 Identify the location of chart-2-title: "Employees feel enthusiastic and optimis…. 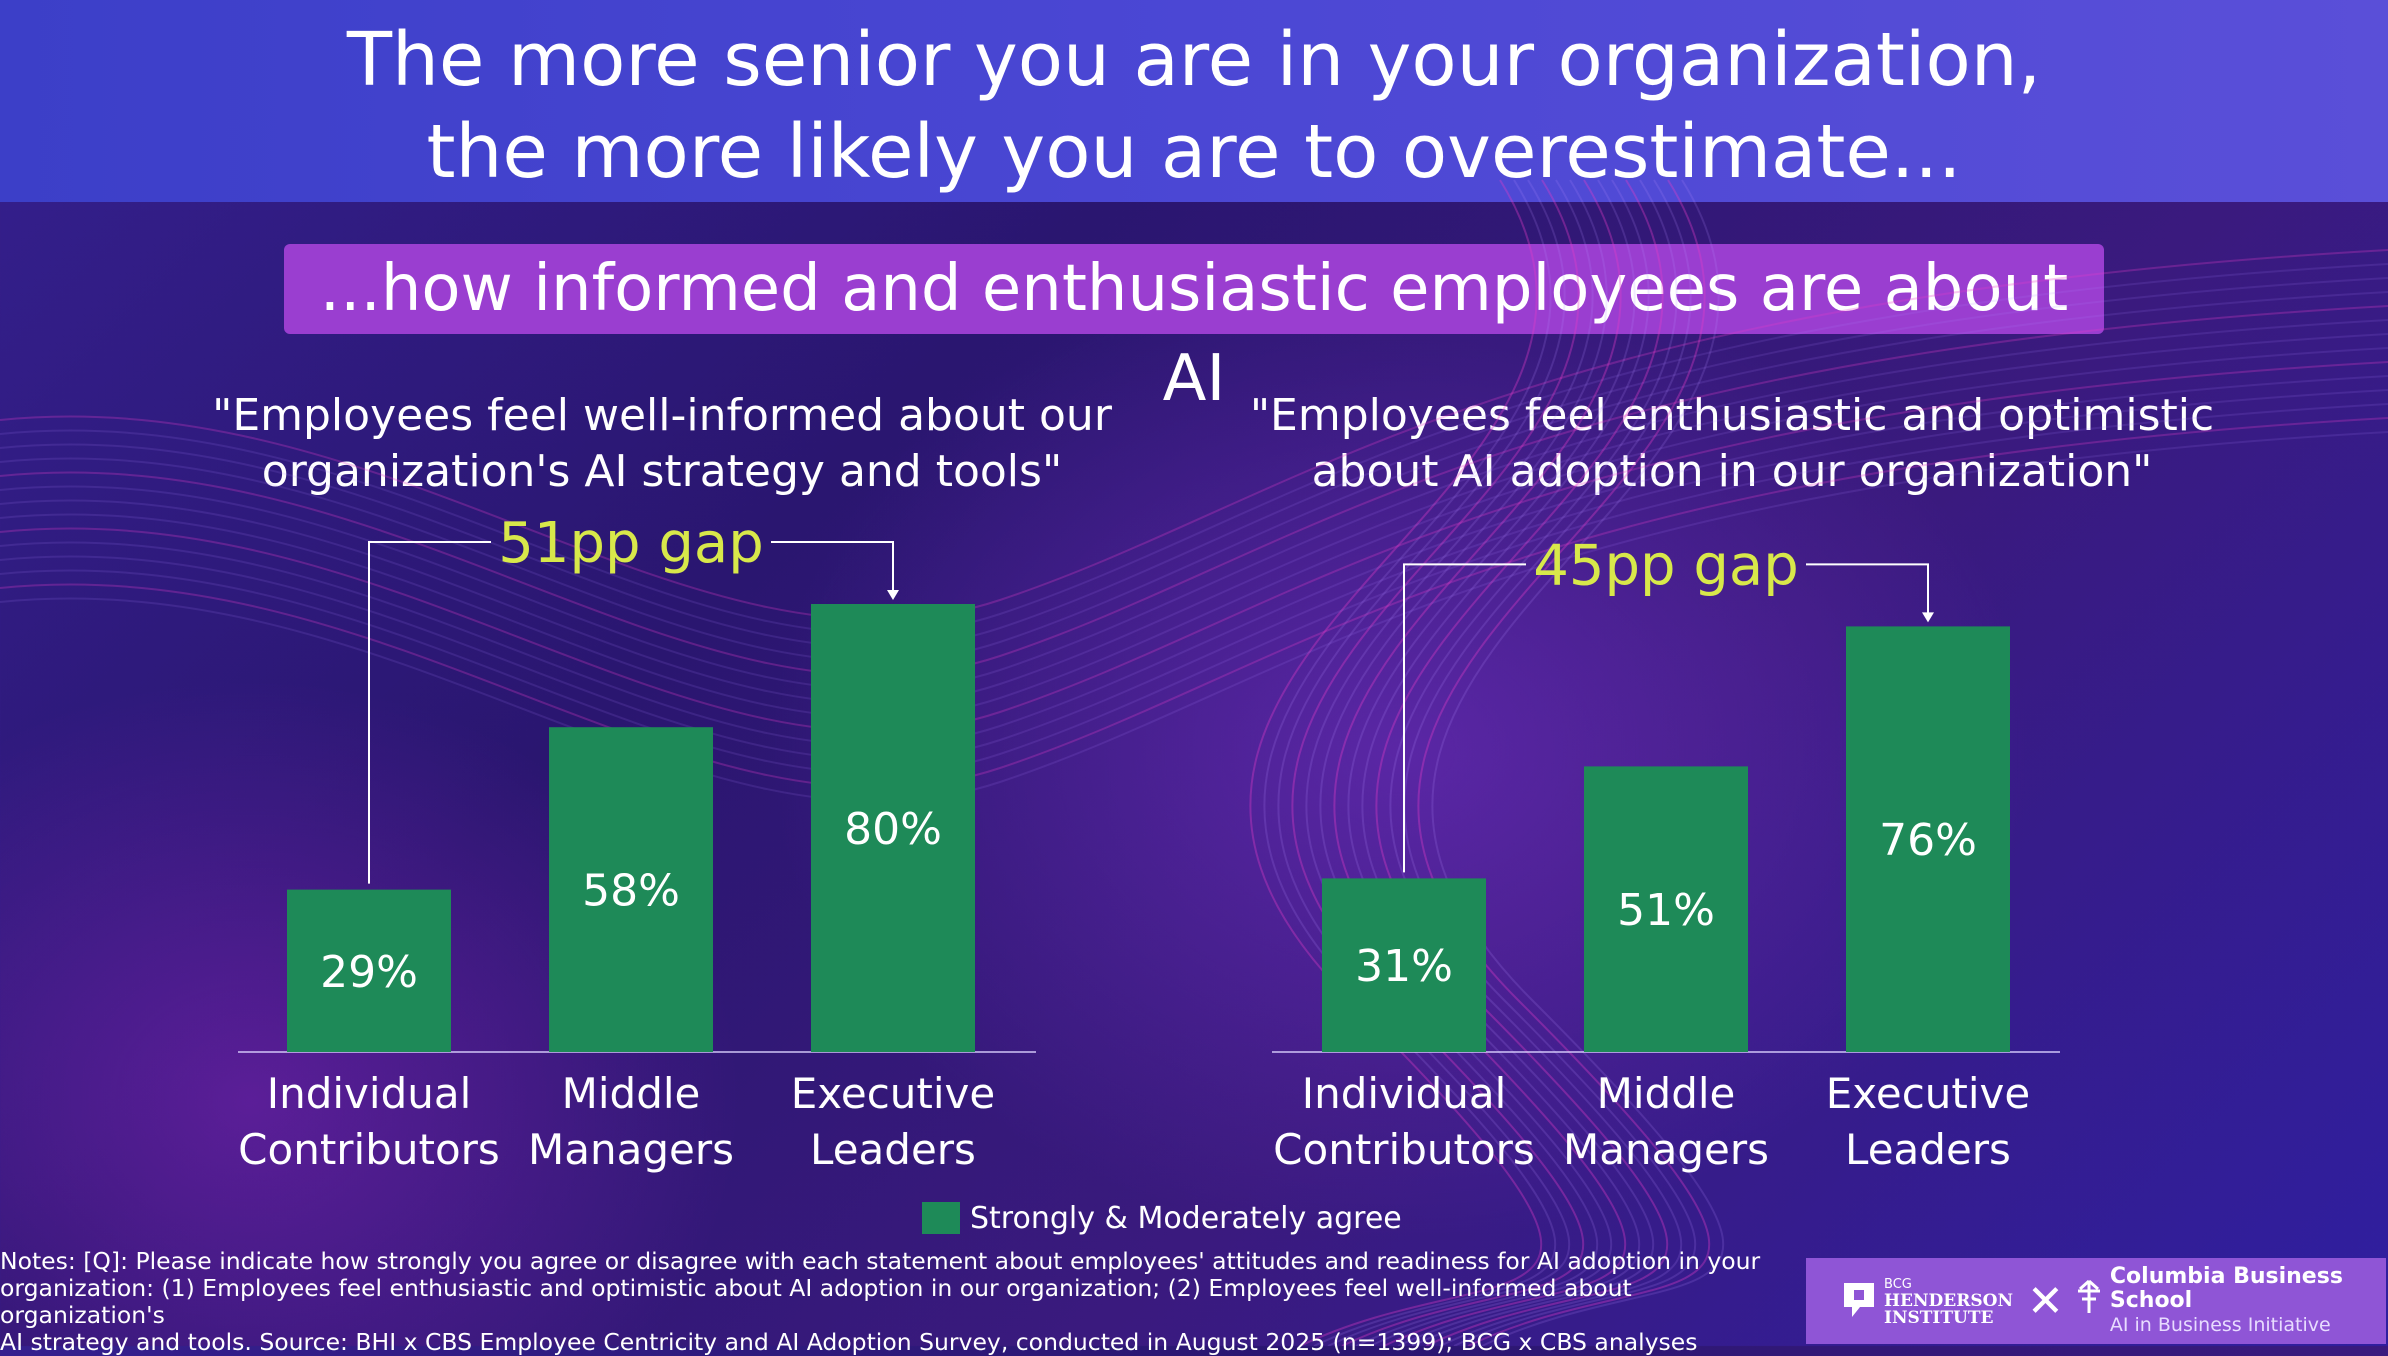
(1732, 444).